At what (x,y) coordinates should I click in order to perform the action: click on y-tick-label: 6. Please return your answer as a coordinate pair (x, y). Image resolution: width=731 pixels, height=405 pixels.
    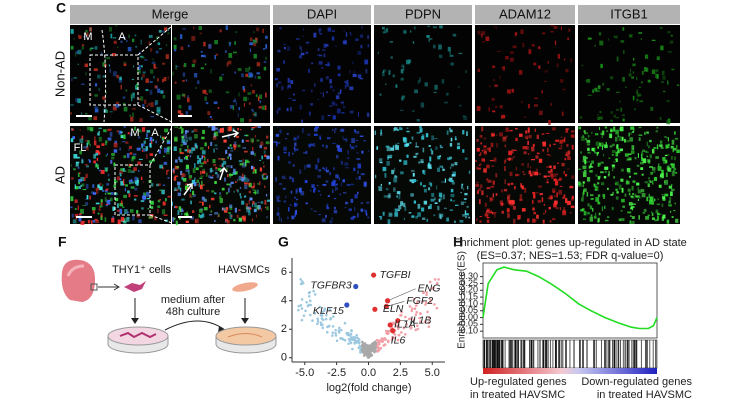
    Looking at the image, I should click on (284, 272).